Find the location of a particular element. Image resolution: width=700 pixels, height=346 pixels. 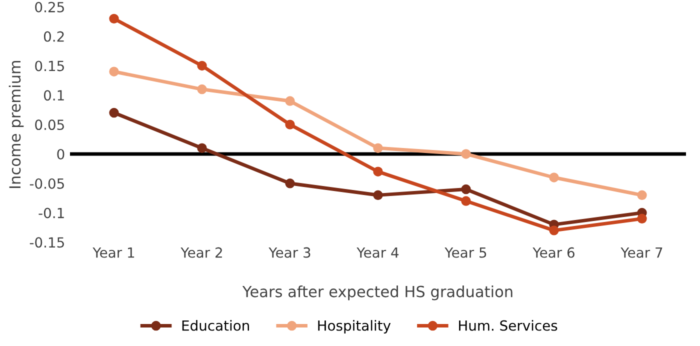

y-tick-label: 0.15 is located at coordinates (49, 66).